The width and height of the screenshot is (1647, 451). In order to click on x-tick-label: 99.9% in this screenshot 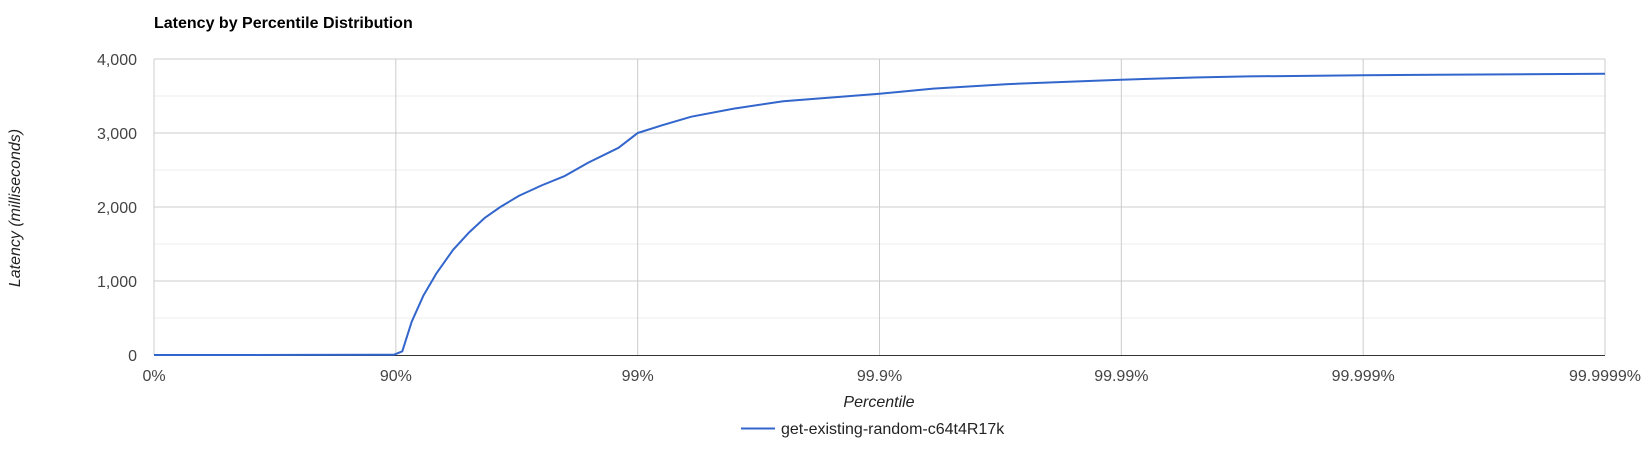, I will do `click(879, 376)`.